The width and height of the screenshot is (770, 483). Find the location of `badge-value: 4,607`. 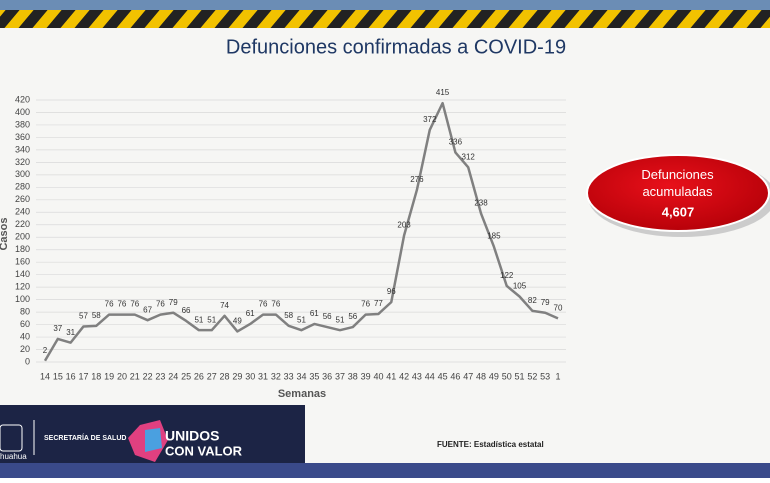

badge-value: 4,607 is located at coordinates (678, 211).